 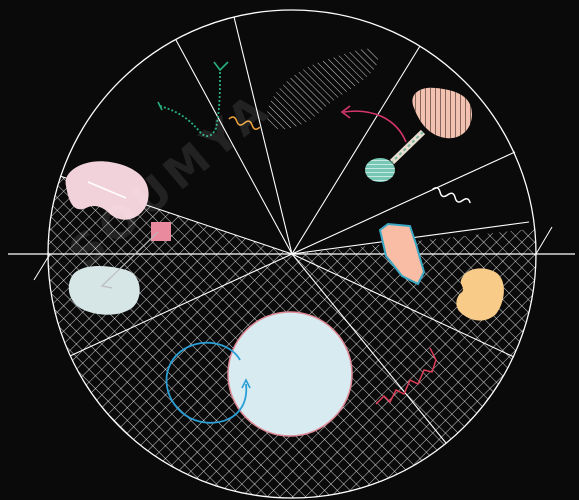 What do you see at coordinates (160, 106) in the screenshot?
I see `branch-fork-left` at bounding box center [160, 106].